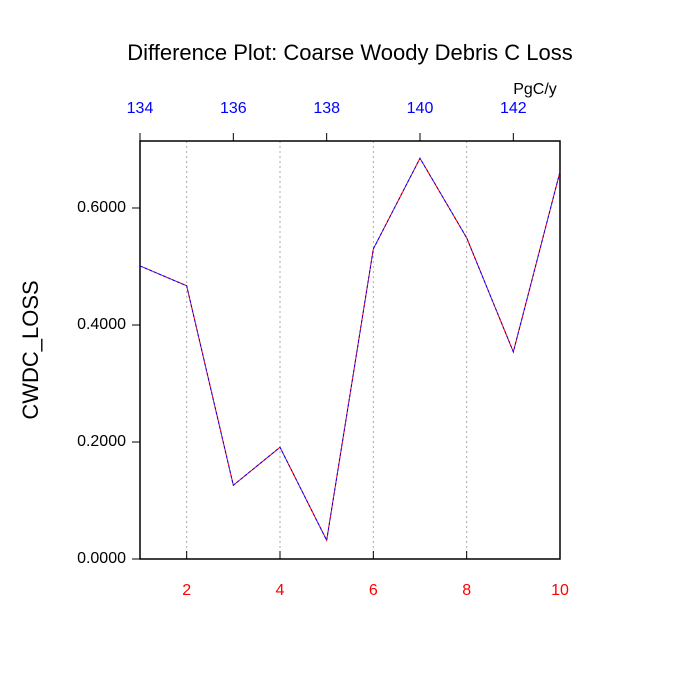 Image resolution: width=700 pixels, height=700 pixels. Describe the element at coordinates (101, 324) in the screenshot. I see `y-tick-label: 0.4000` at that location.